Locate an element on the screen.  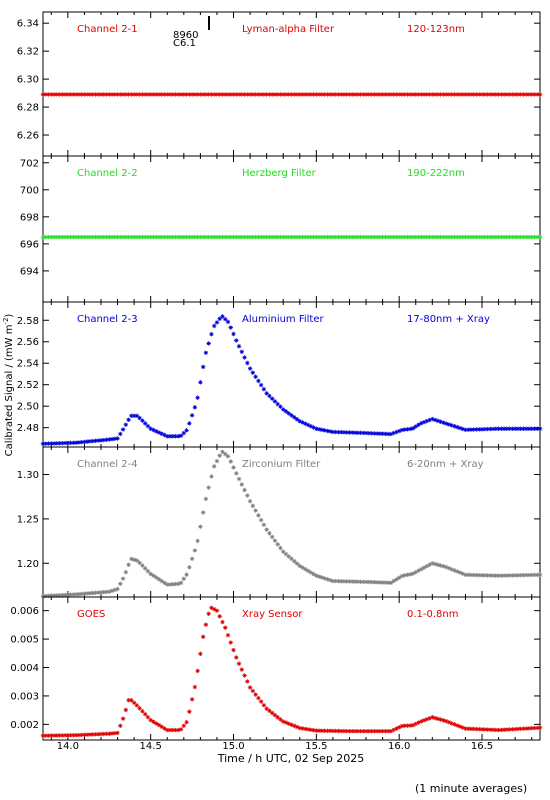
y-tick-label: 1.20 is located at coordinates (28, 564).